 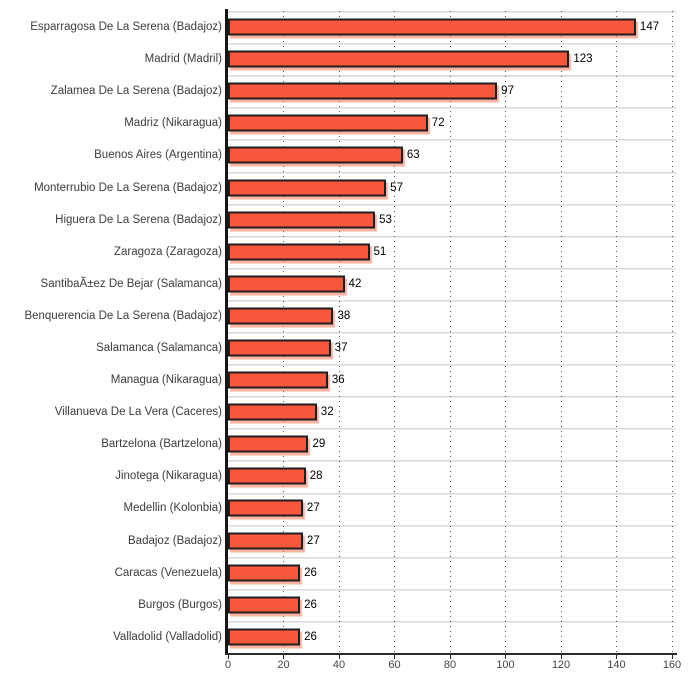 What do you see at coordinates (452, 476) in the screenshot?
I see `chart-row: 28` at bounding box center [452, 476].